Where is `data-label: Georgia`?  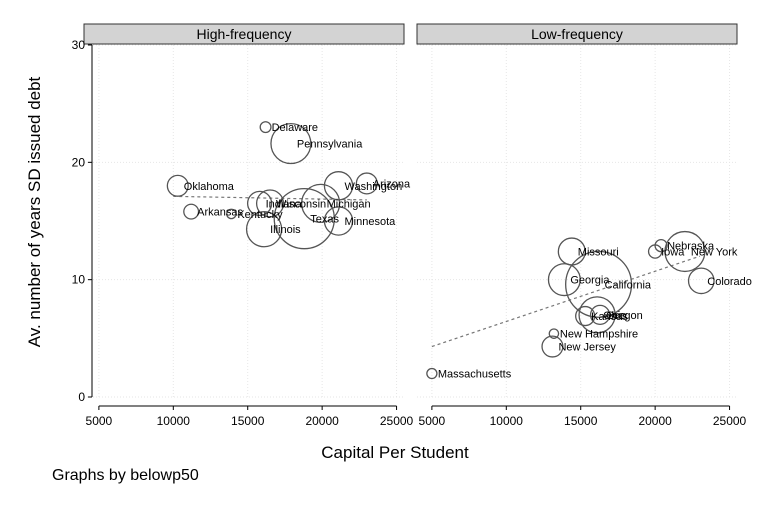 data-label: Georgia is located at coordinates (590, 281).